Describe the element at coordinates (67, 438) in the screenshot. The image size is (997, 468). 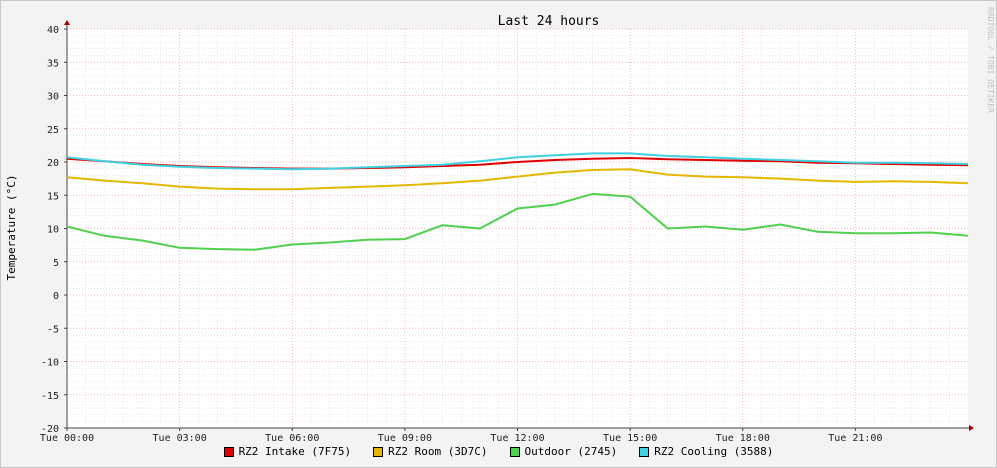
I see `x-tick-label: Tue 00:00` at that location.